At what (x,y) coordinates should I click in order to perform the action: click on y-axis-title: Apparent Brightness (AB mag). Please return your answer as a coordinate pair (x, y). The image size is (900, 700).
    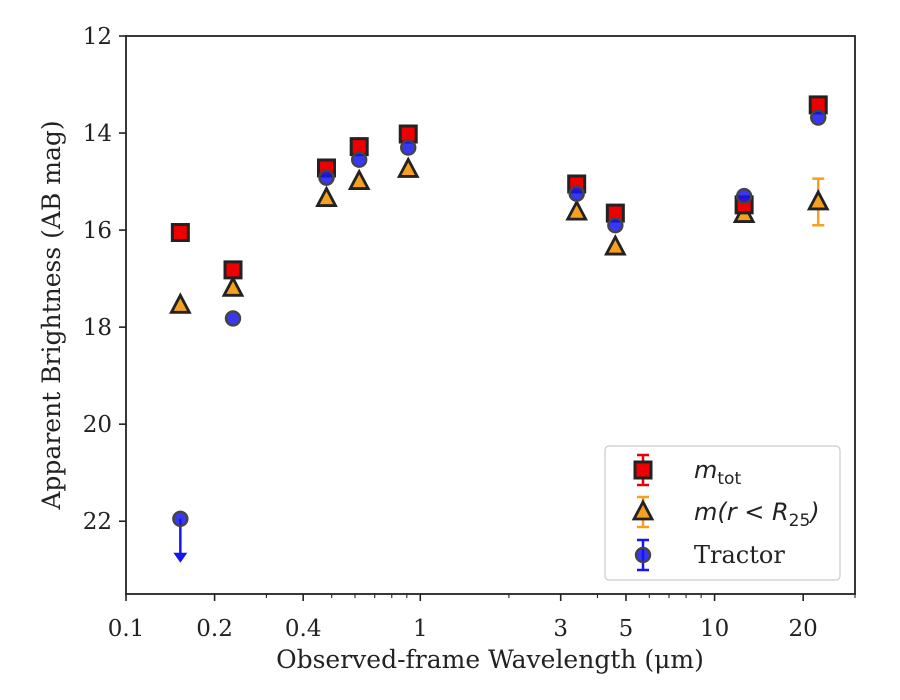
    Looking at the image, I should click on (51, 315).